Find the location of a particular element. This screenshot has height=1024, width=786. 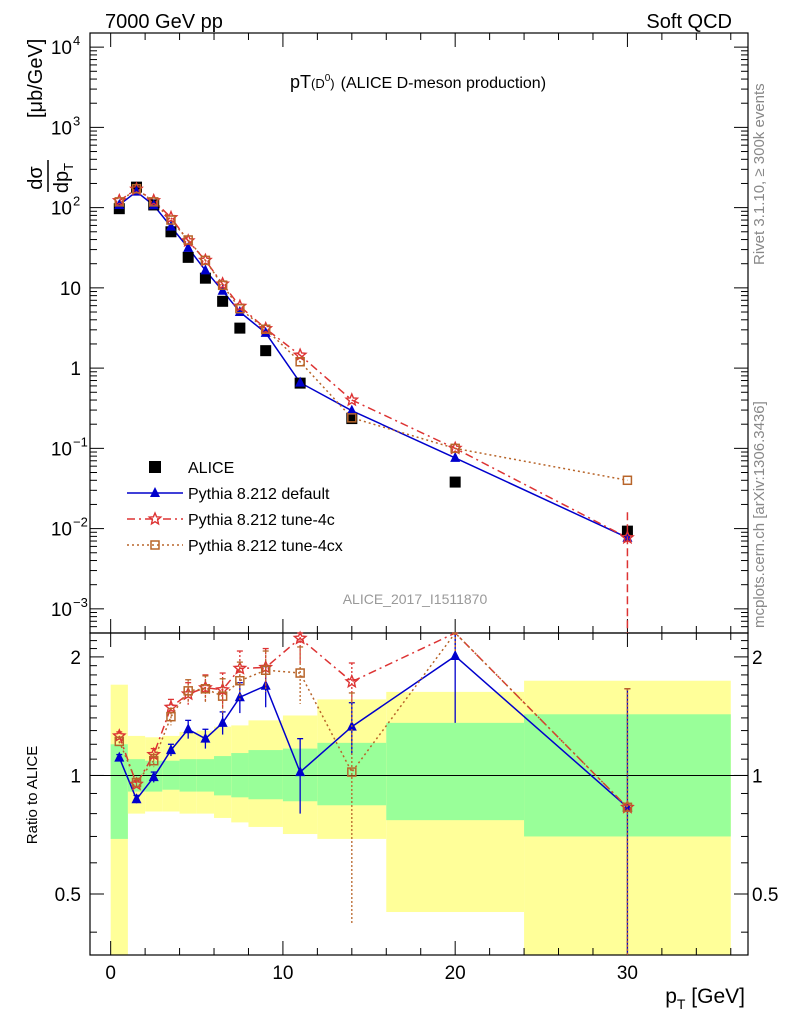

x-tick-label: 30 is located at coordinates (627, 973).